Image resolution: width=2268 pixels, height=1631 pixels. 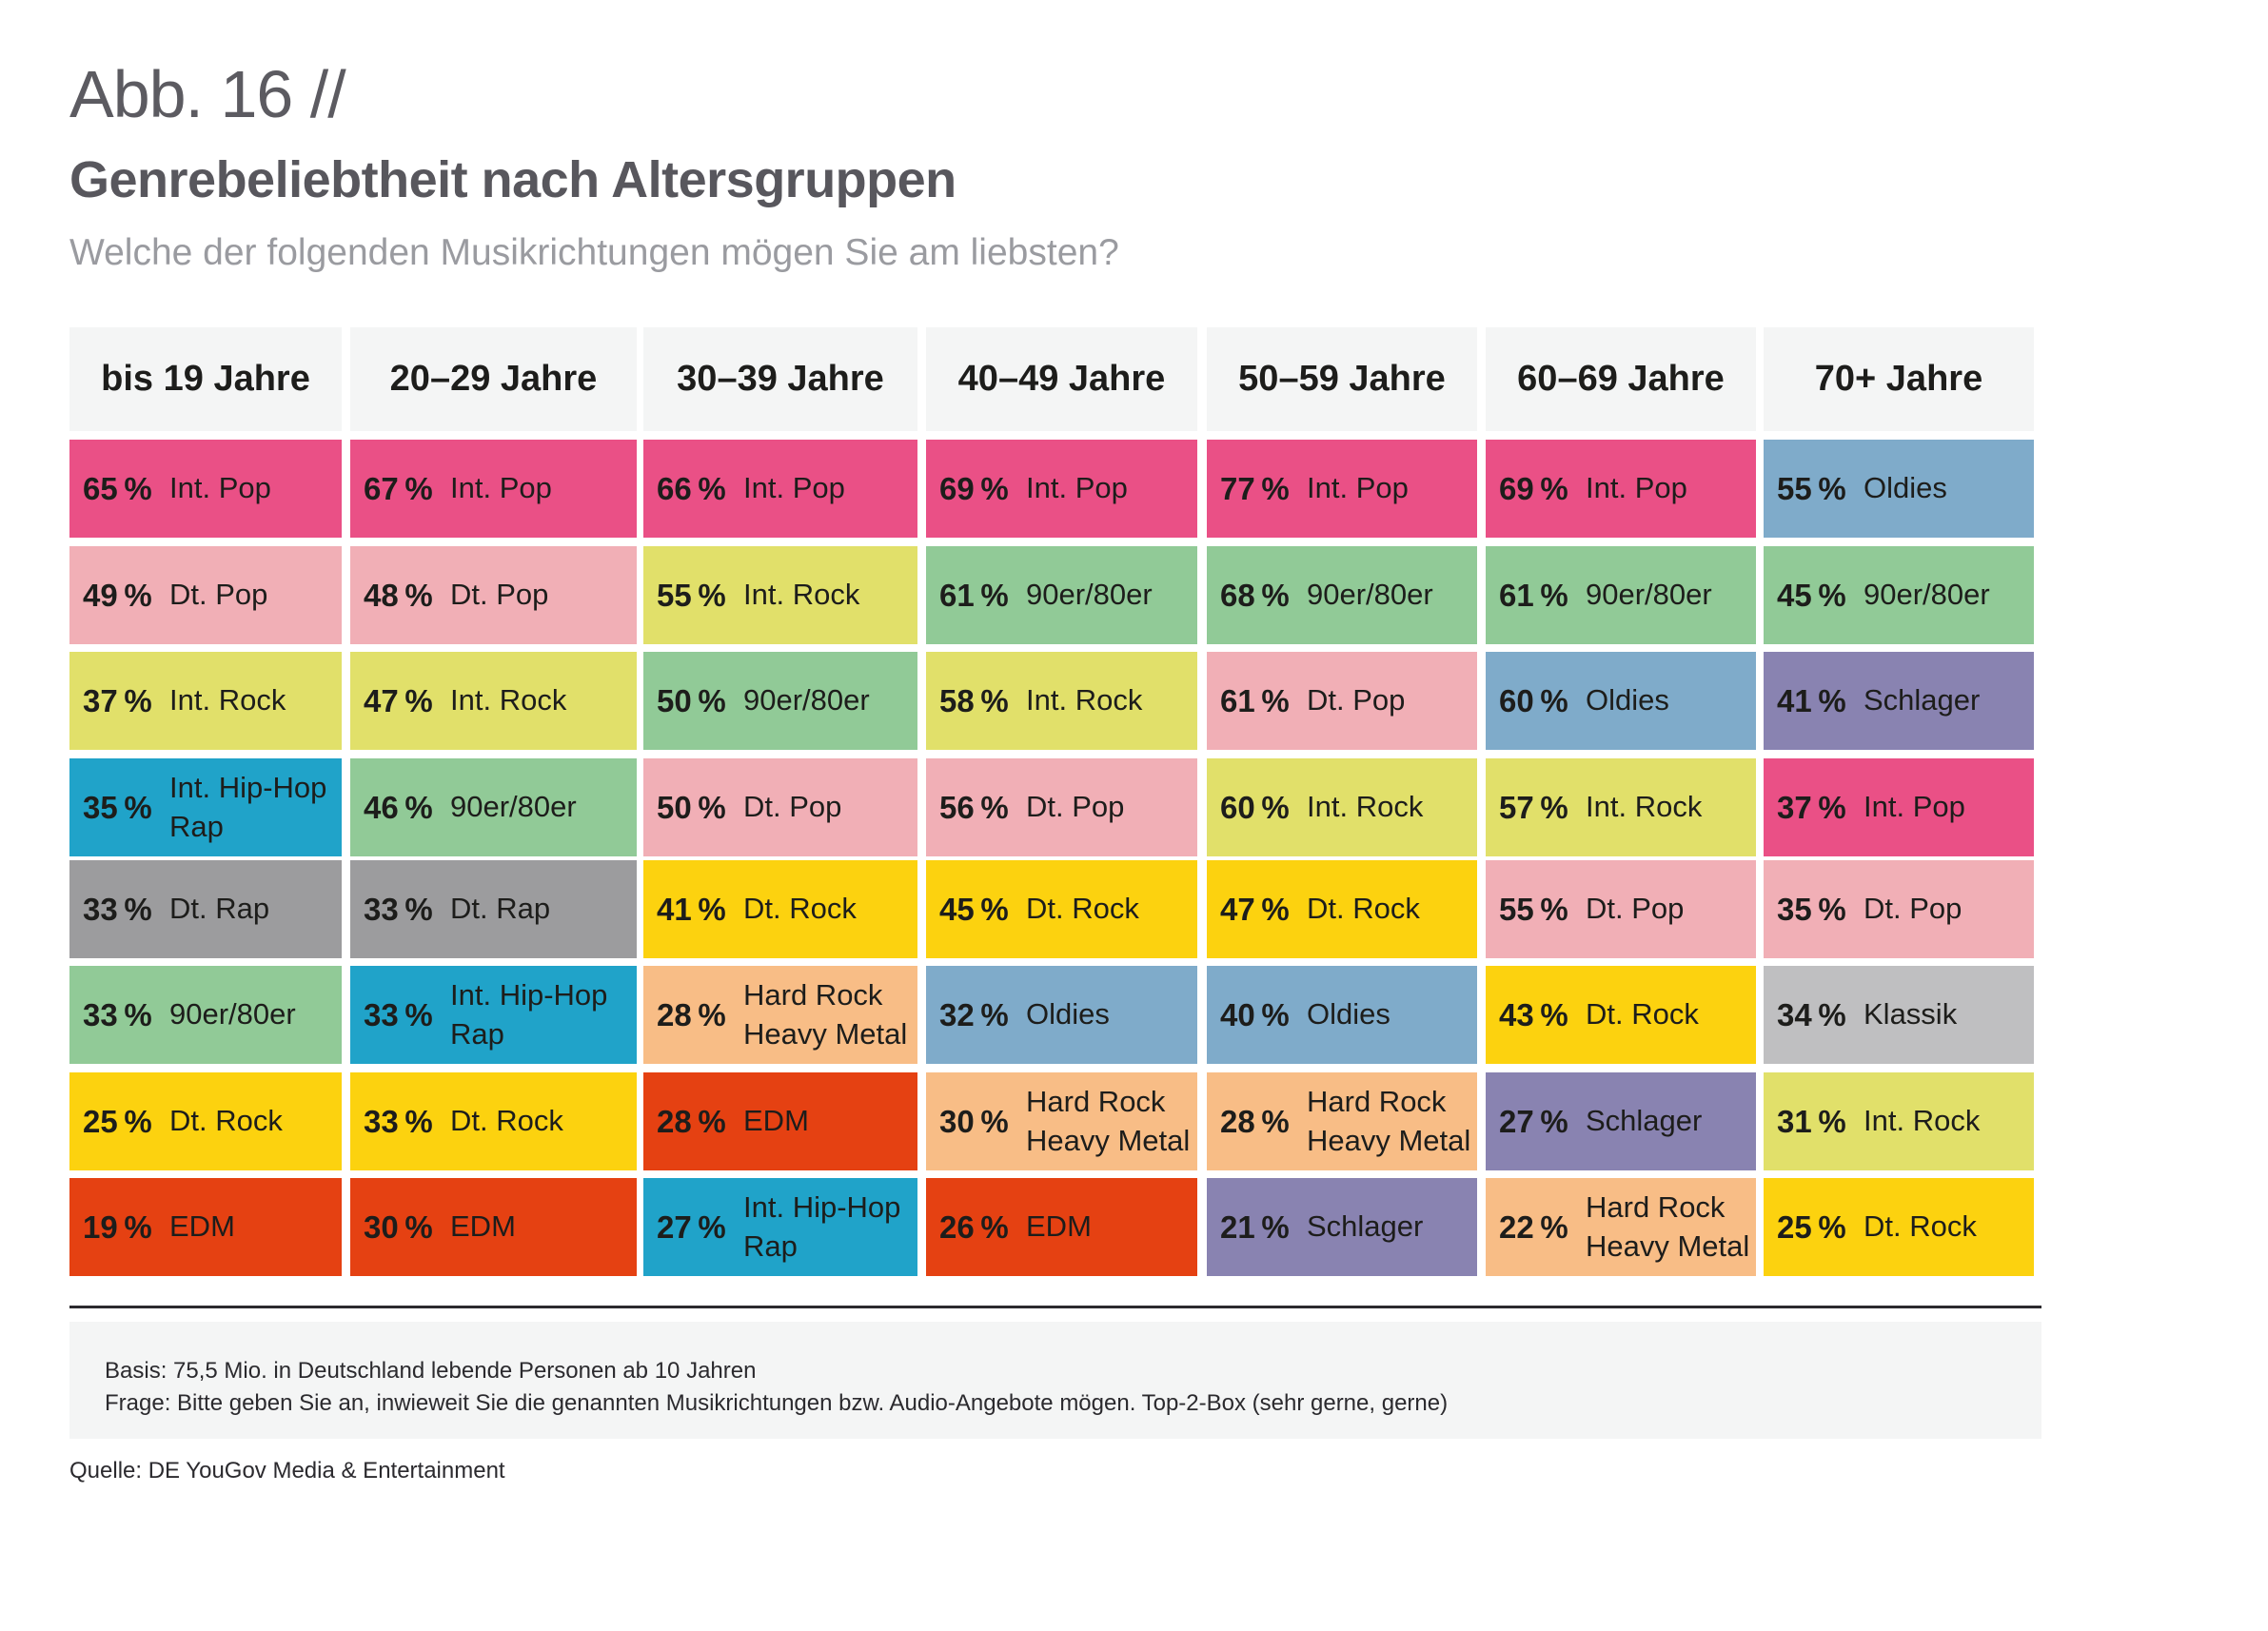 I want to click on genre-cell: 41 % Dt. Rock, so click(x=780, y=909).